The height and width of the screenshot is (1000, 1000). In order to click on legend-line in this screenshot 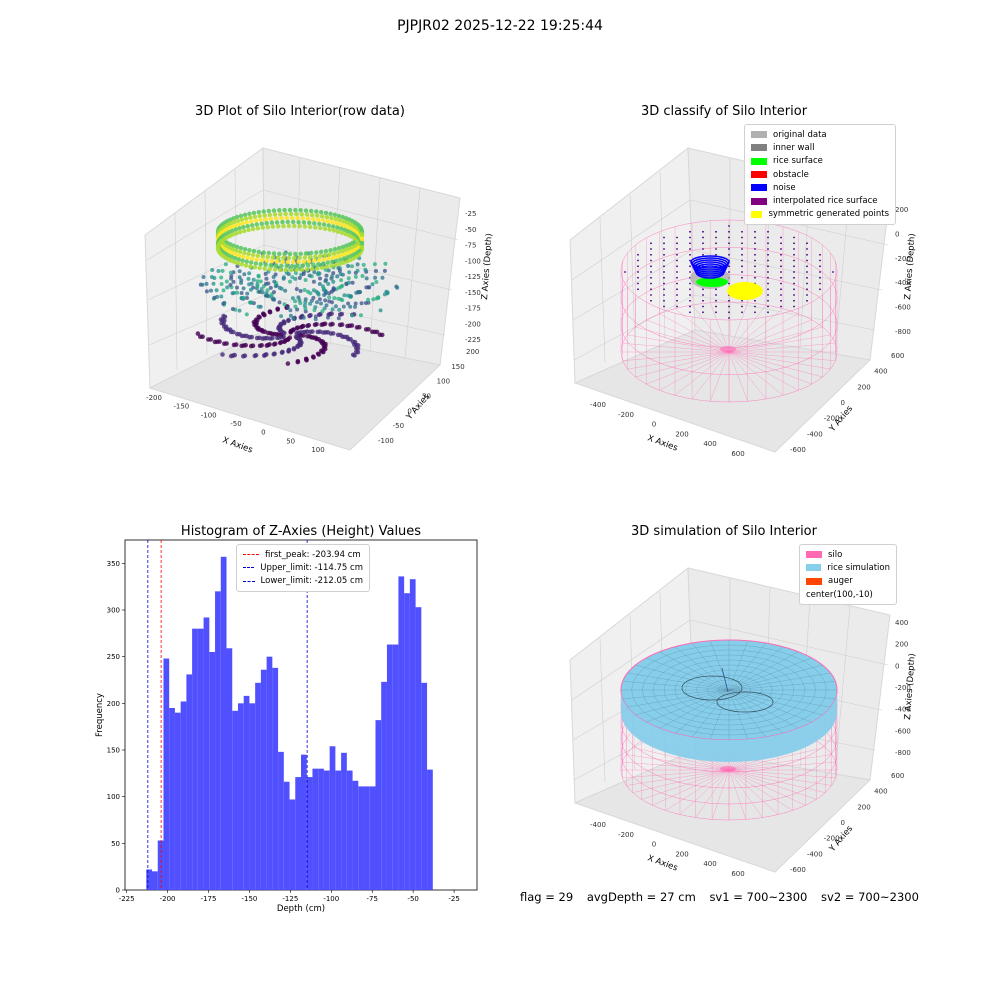, I will do `click(249, 581)`.